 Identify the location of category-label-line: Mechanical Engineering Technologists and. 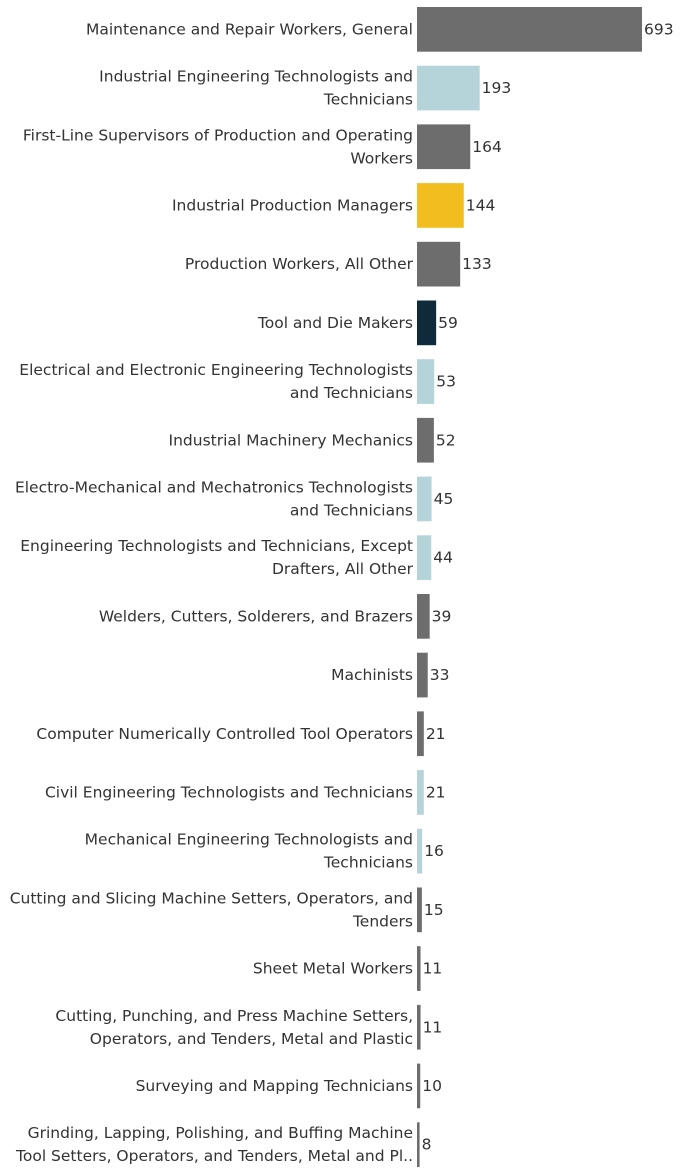
(249, 840).